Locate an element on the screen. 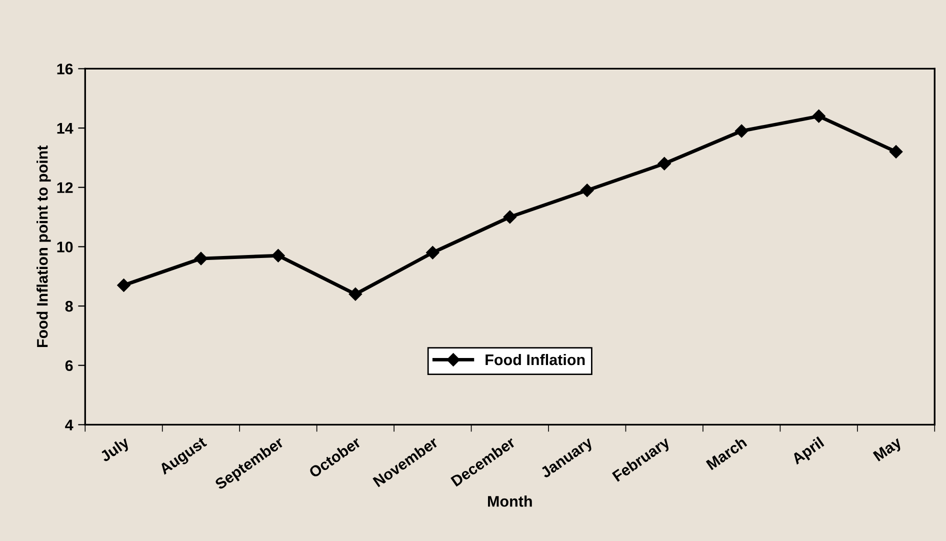 This screenshot has width=946, height=541. x-axis-title: Month is located at coordinates (510, 501).